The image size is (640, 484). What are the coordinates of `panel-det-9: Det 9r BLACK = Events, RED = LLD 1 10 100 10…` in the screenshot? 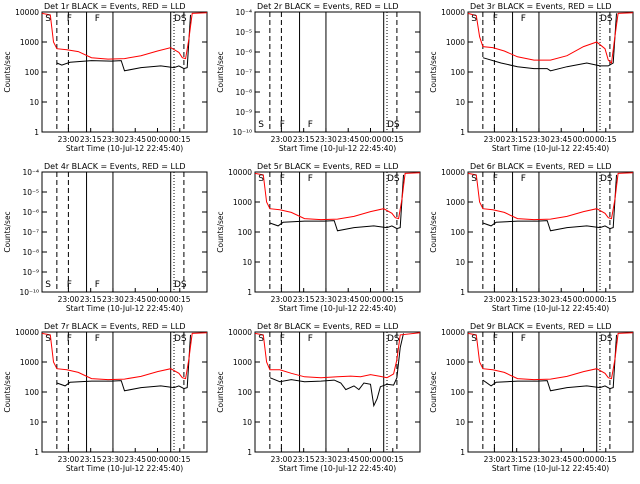 It's located at (531, 397).